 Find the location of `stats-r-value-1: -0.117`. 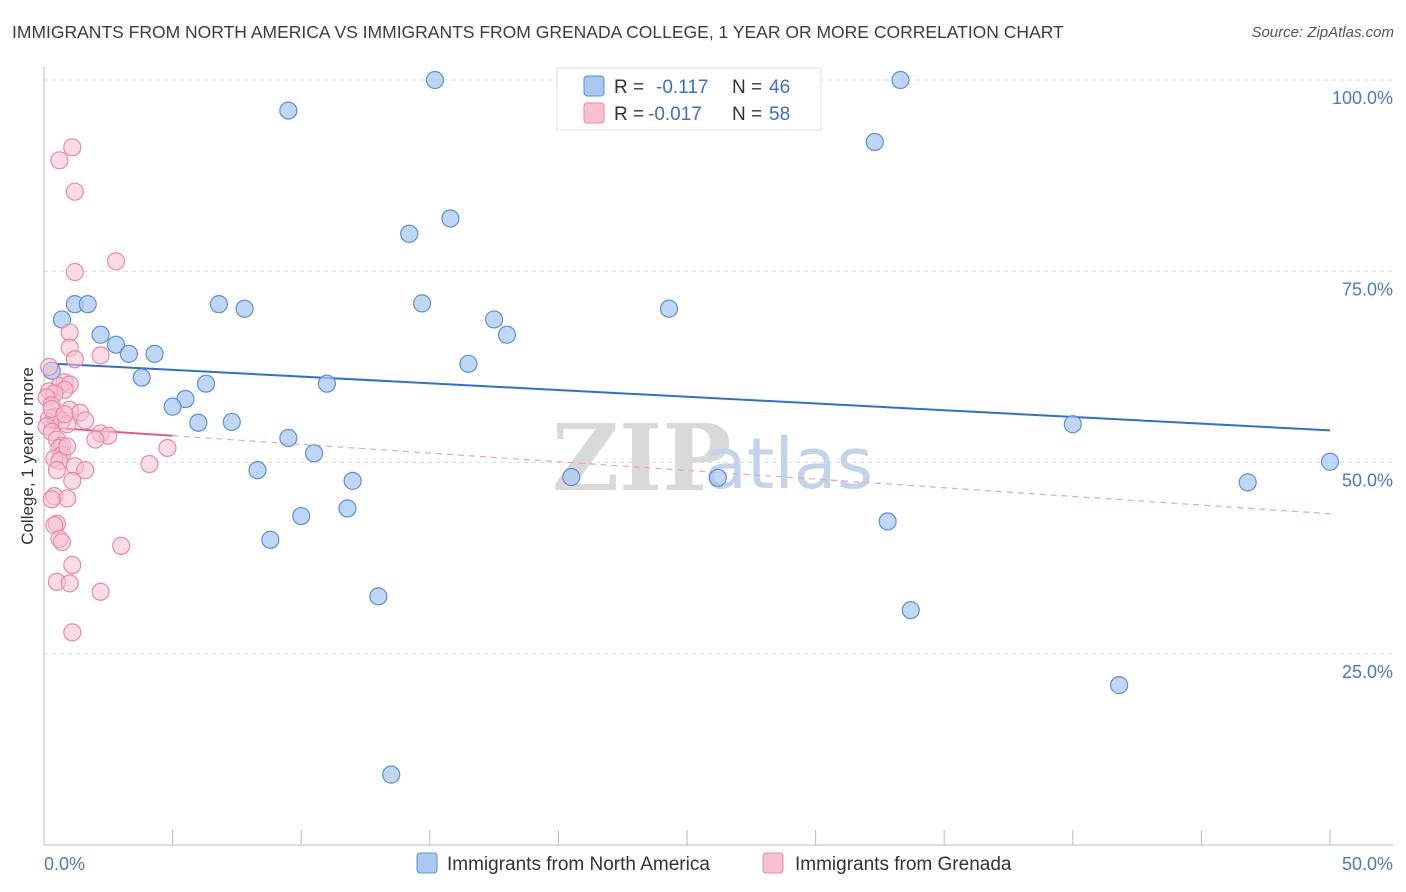

stats-r-value-1: -0.117 is located at coordinates (682, 87).